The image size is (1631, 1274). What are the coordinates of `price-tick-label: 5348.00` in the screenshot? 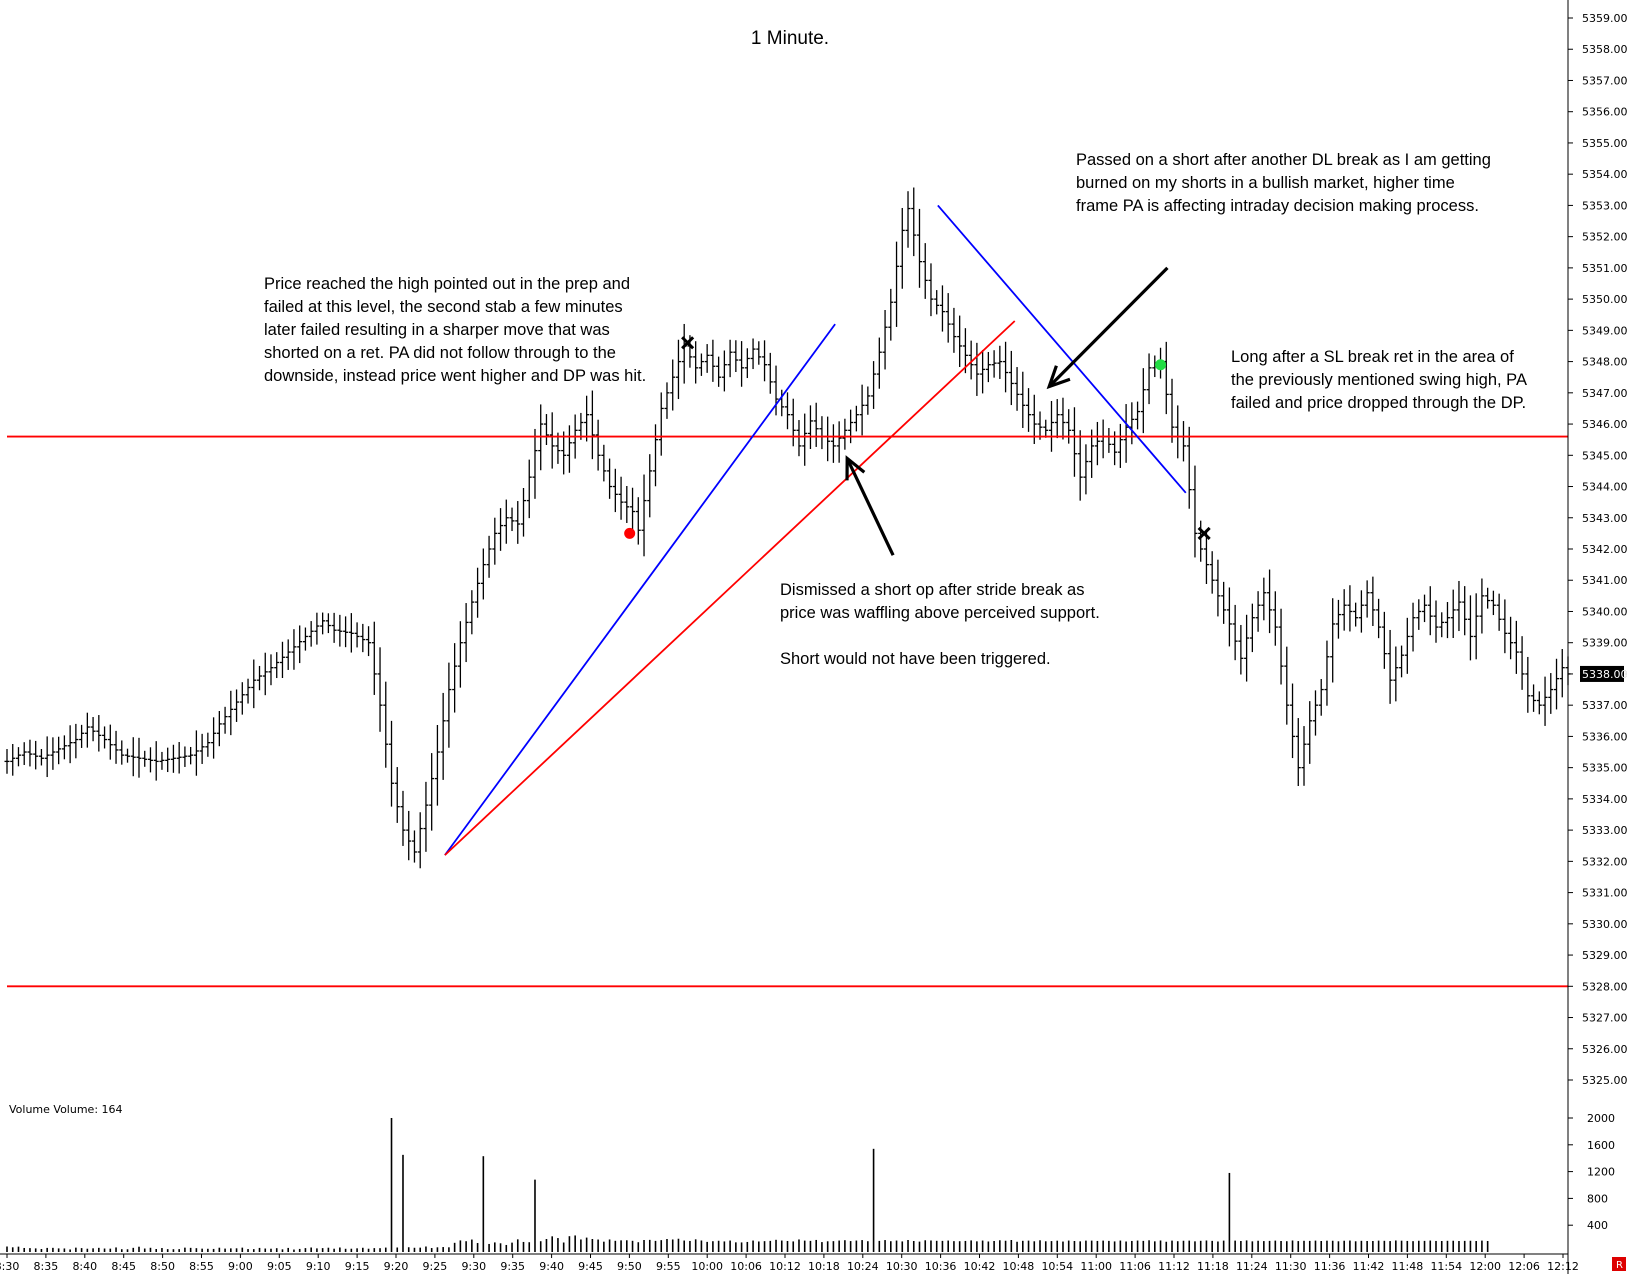 It's located at (1605, 362).